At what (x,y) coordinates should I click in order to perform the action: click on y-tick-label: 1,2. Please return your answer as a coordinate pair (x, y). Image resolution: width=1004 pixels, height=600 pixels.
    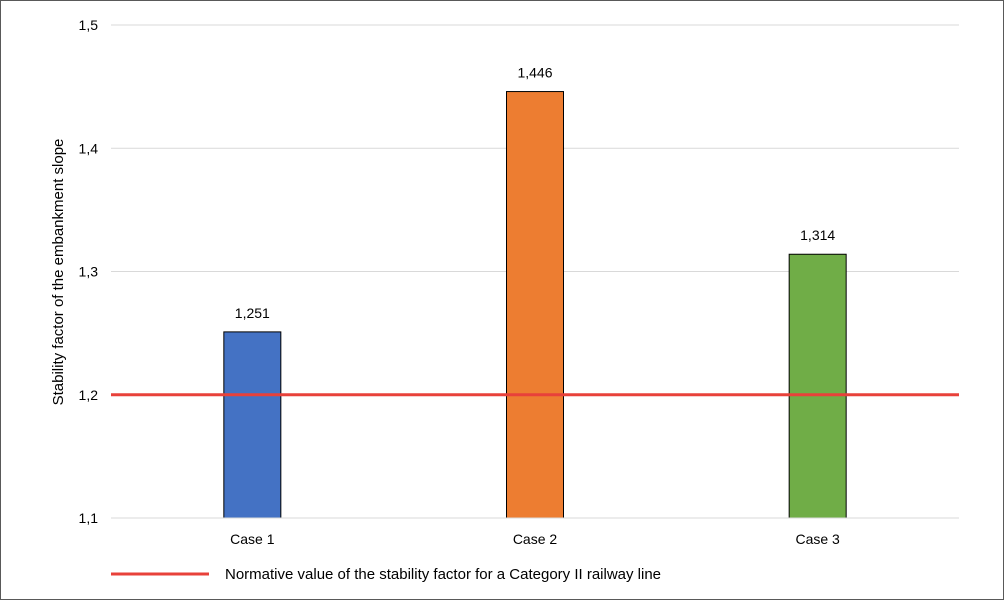
    Looking at the image, I should click on (89, 395).